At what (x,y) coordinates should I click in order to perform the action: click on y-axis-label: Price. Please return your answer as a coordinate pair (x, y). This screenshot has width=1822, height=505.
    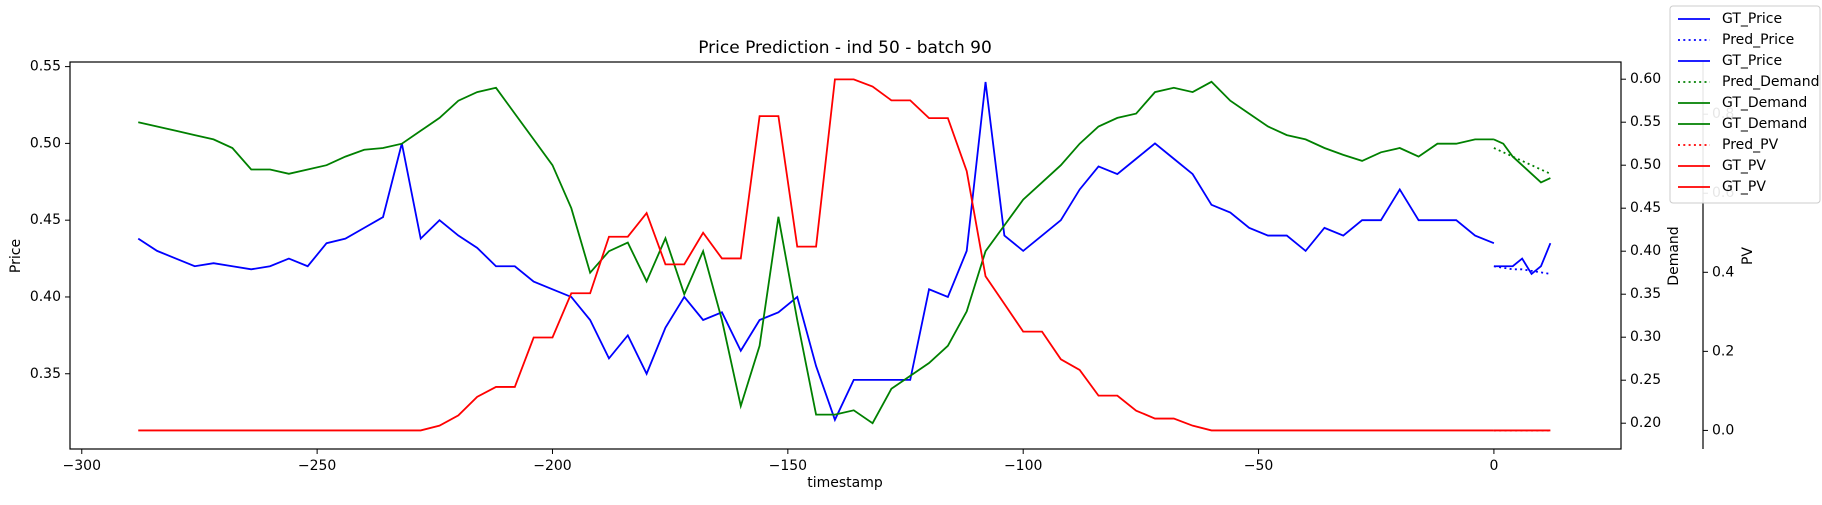
    Looking at the image, I should click on (16, 256).